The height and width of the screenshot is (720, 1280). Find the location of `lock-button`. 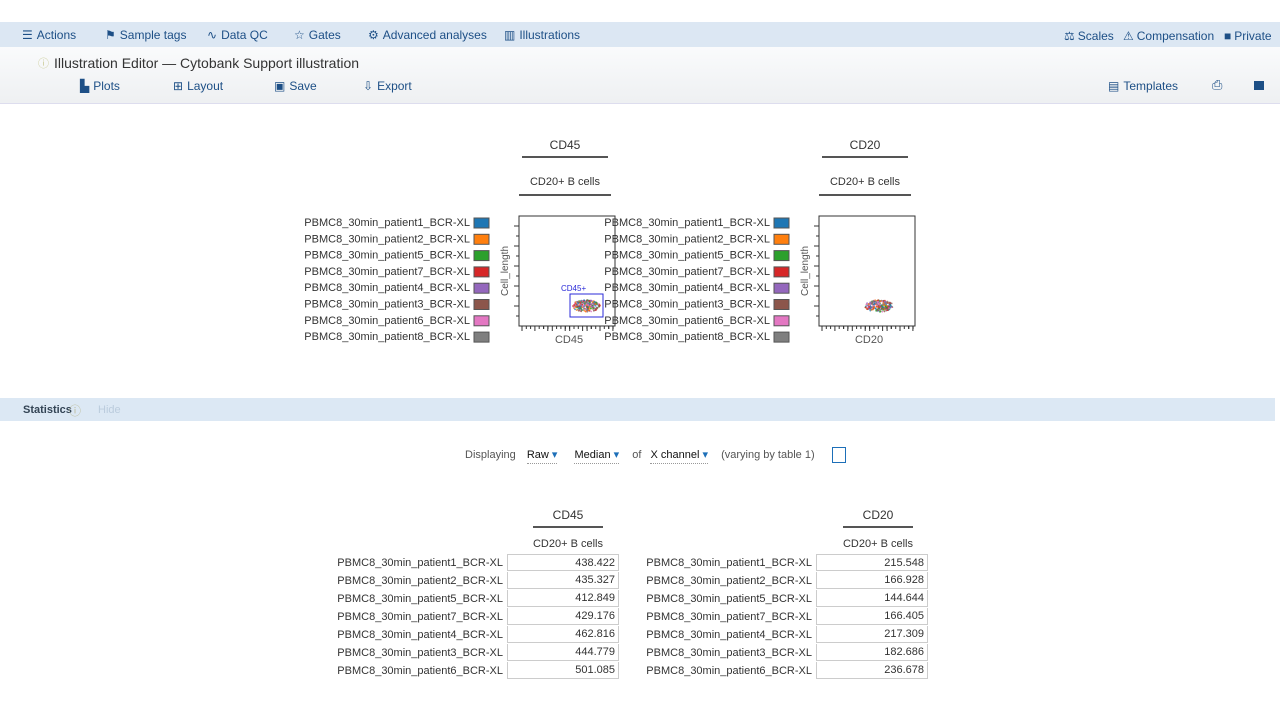

lock-button is located at coordinates (1259, 85).